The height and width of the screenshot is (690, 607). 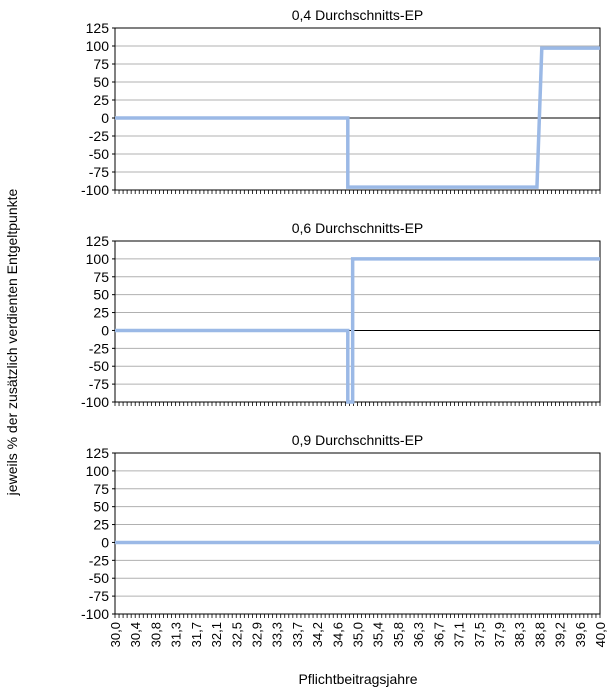 I want to click on x-tick-label: 36,3, so click(x=418, y=634).